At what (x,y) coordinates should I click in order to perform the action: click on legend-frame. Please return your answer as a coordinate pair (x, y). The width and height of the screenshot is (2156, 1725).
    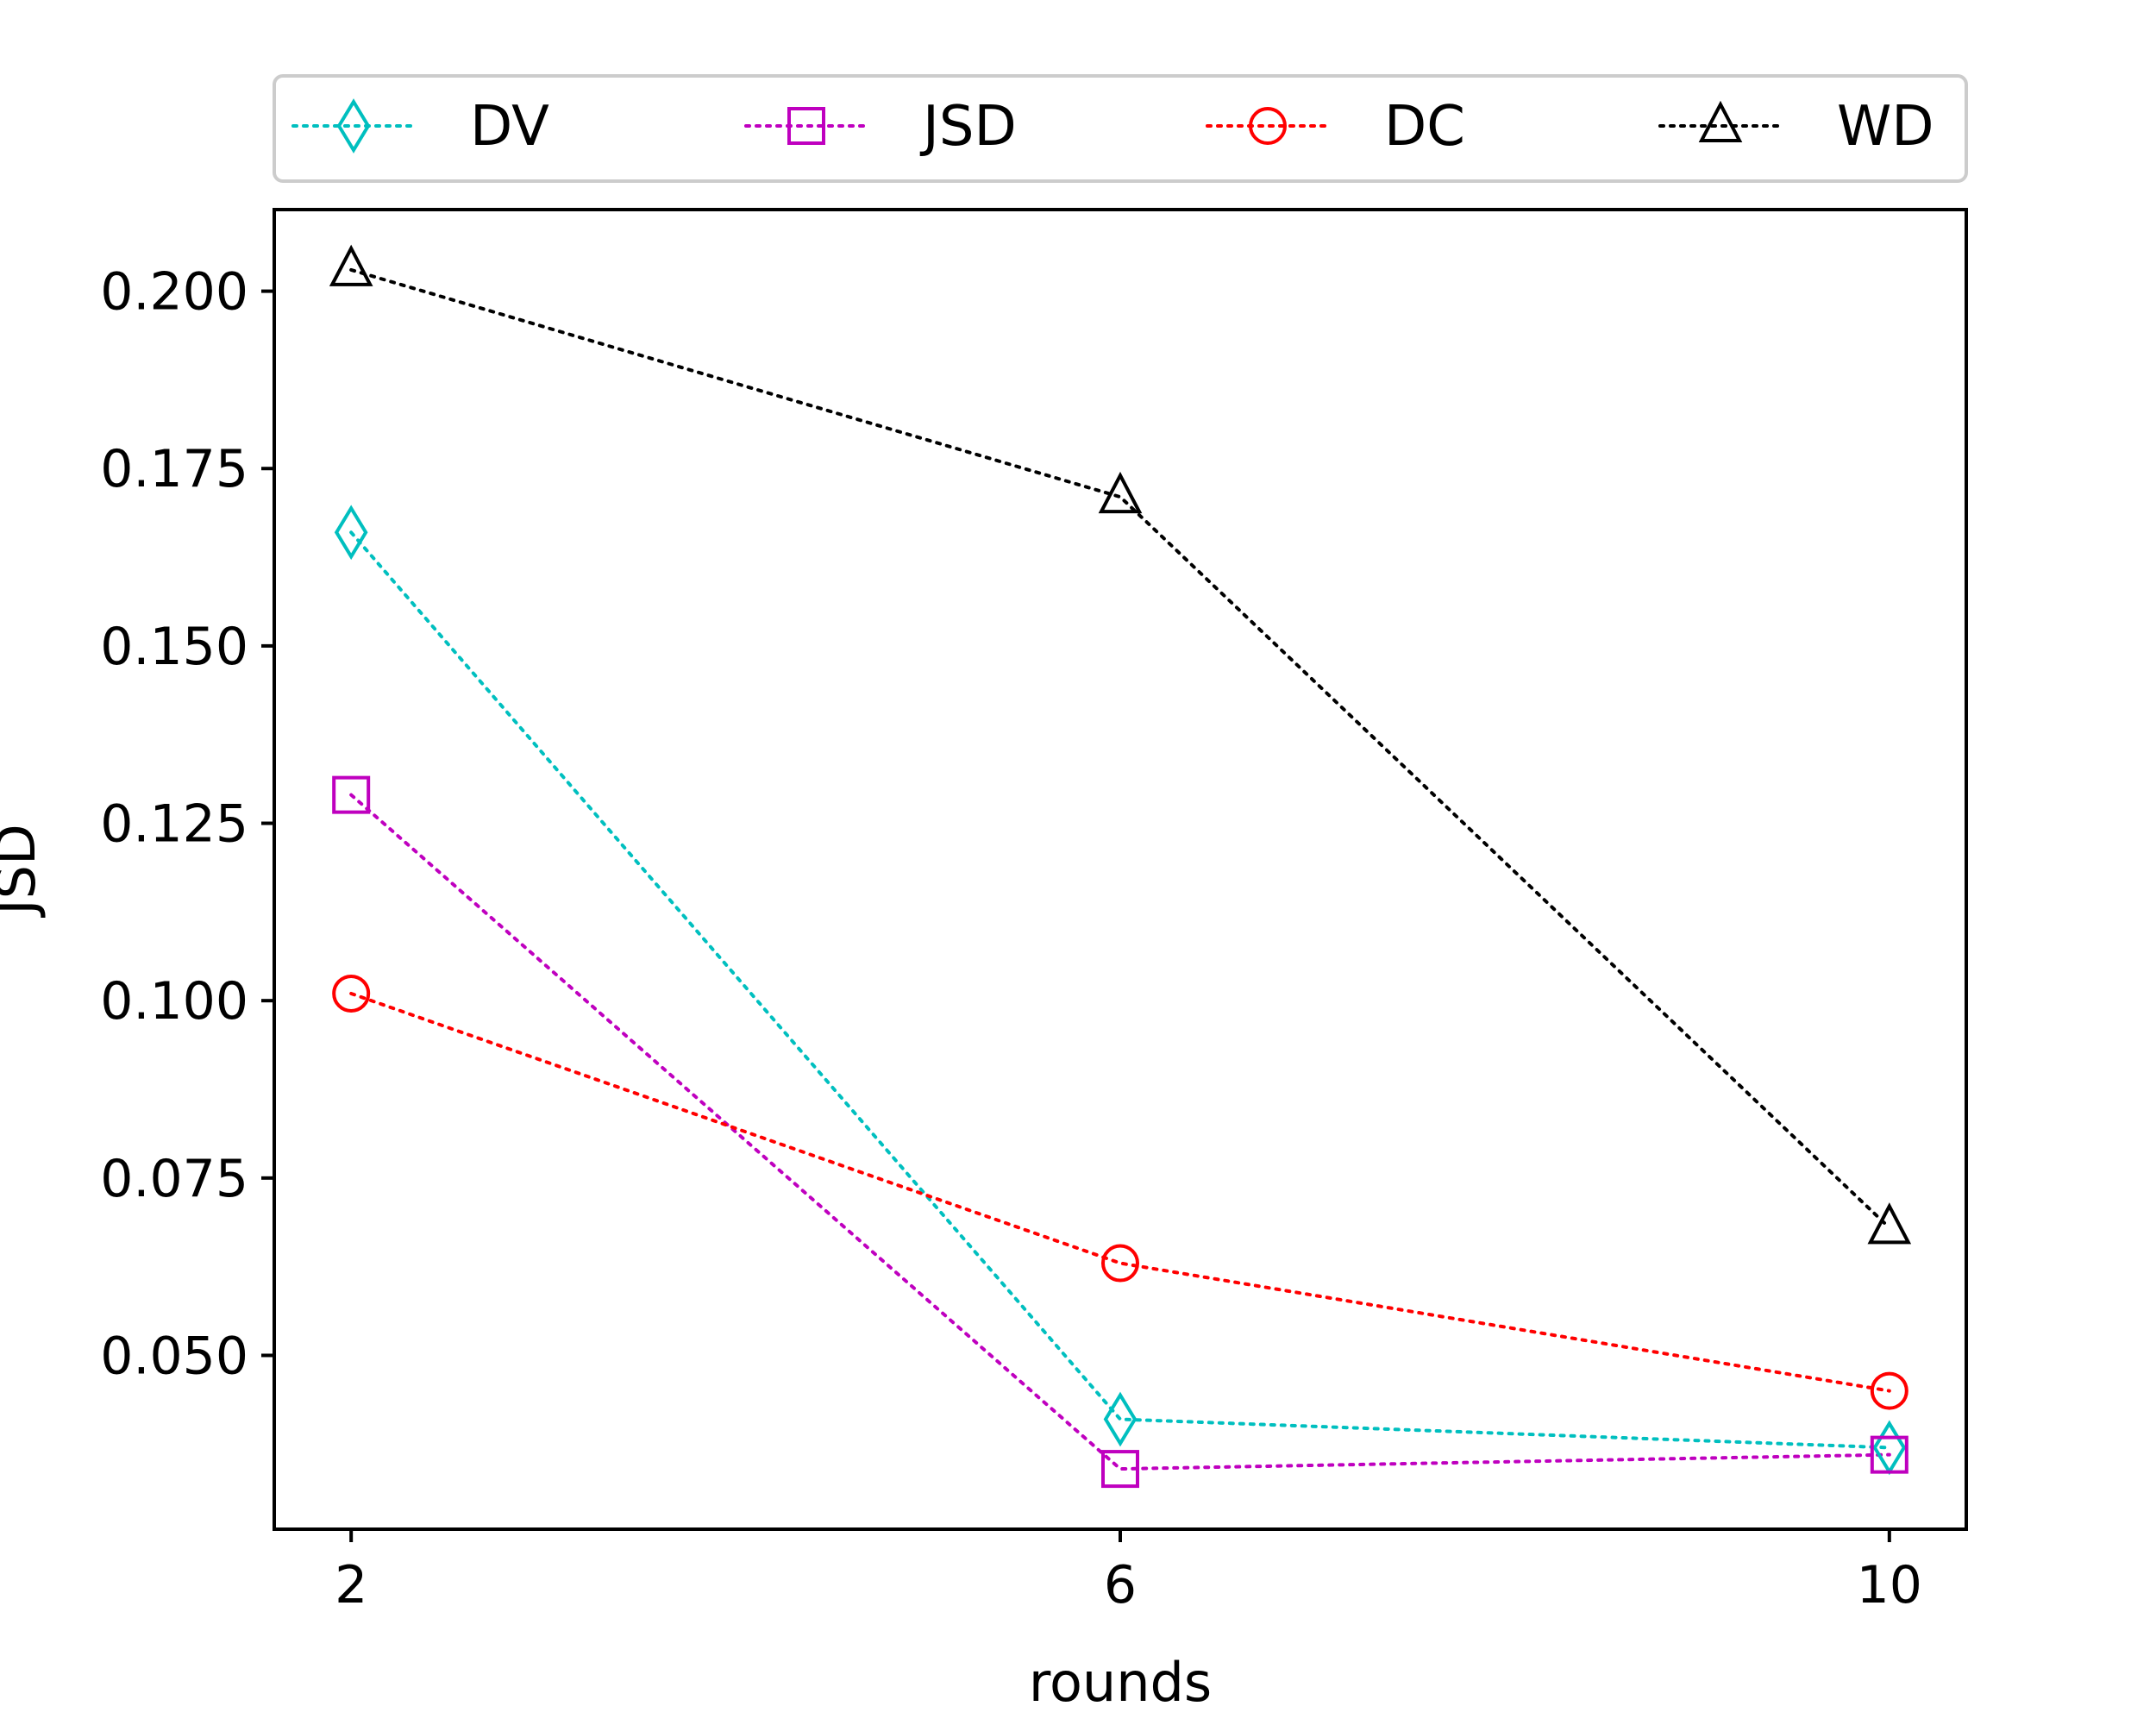
    Looking at the image, I should click on (1120, 128).